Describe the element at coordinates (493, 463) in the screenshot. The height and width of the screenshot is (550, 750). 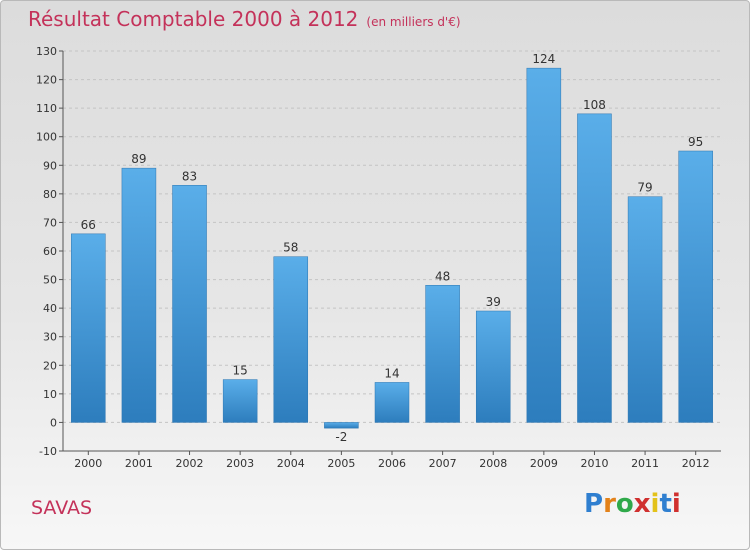
I see `x-tick-label-2008: 2008` at that location.